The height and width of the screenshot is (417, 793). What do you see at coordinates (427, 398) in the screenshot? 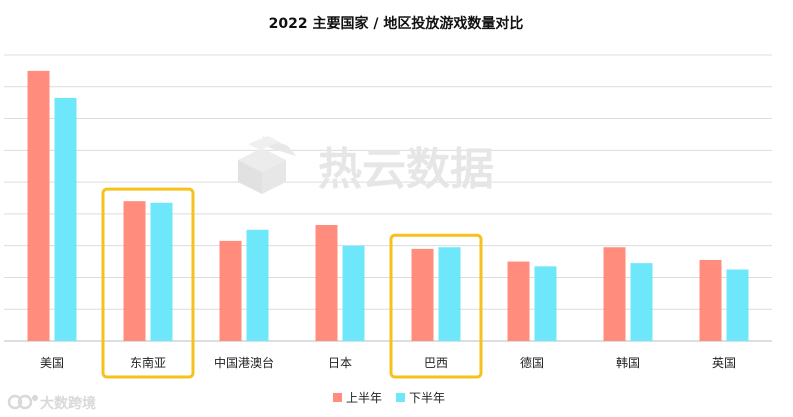
I see `legend-label: 下半年` at bounding box center [427, 398].